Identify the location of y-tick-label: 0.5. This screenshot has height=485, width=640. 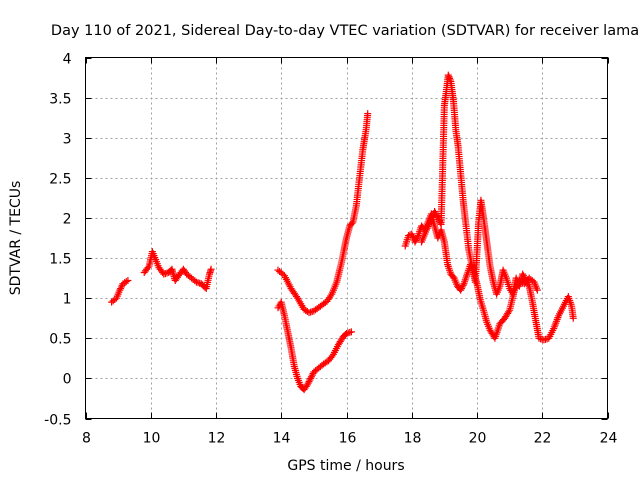
(60, 340).